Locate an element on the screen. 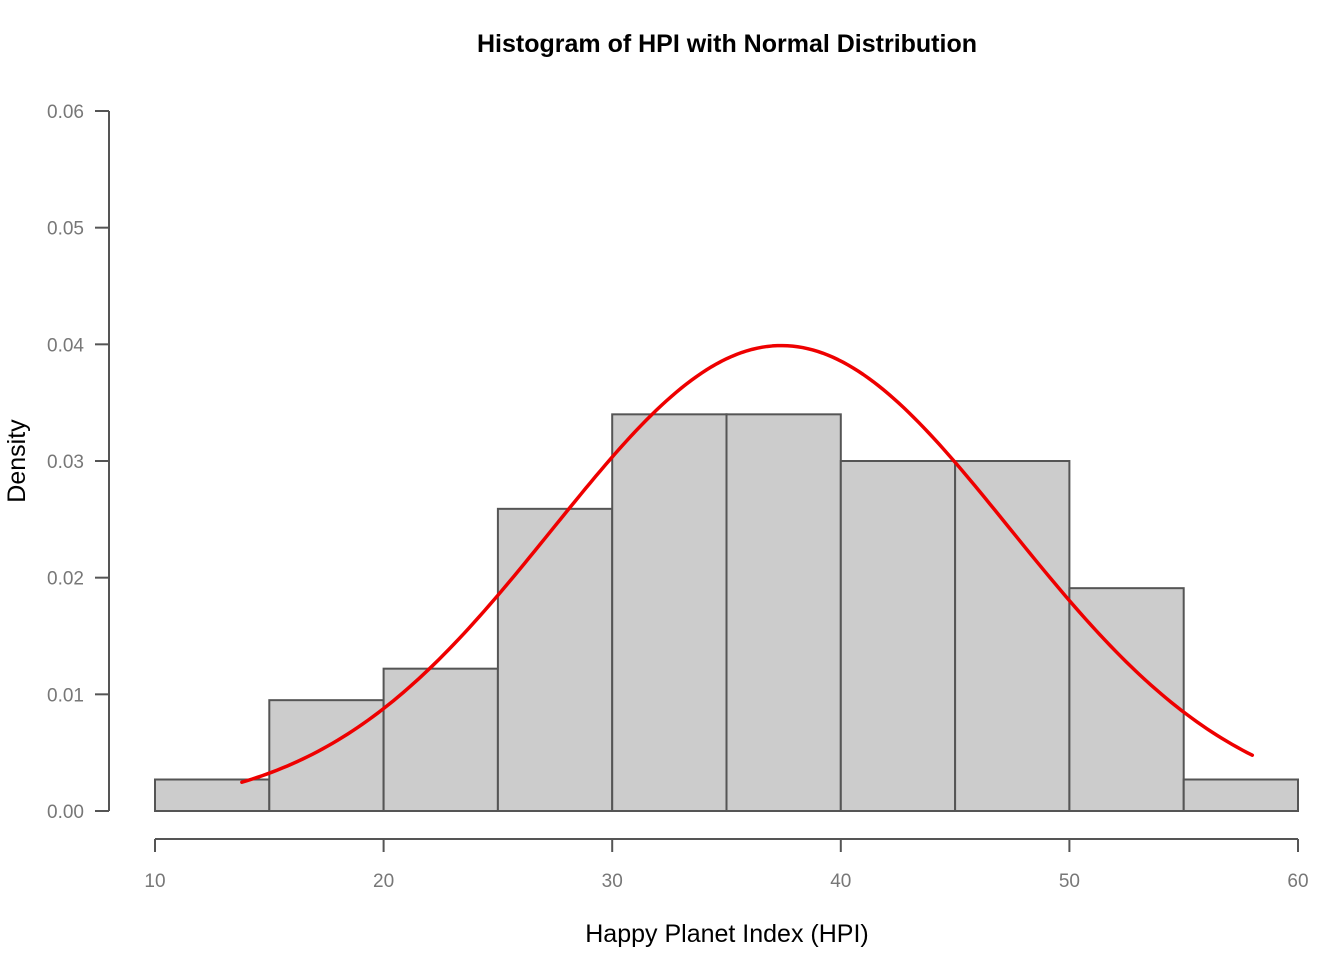  x-tick-label: 30 is located at coordinates (612, 881).